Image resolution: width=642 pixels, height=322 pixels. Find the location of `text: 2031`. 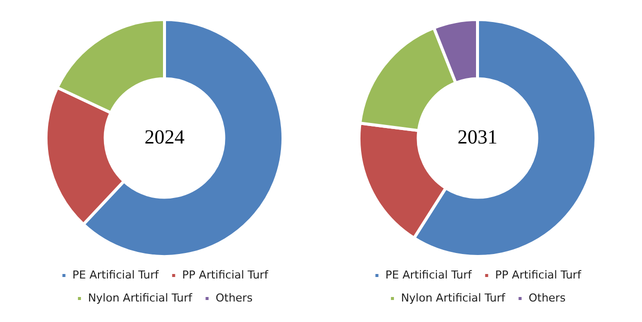

text: 2031 is located at coordinates (478, 137).